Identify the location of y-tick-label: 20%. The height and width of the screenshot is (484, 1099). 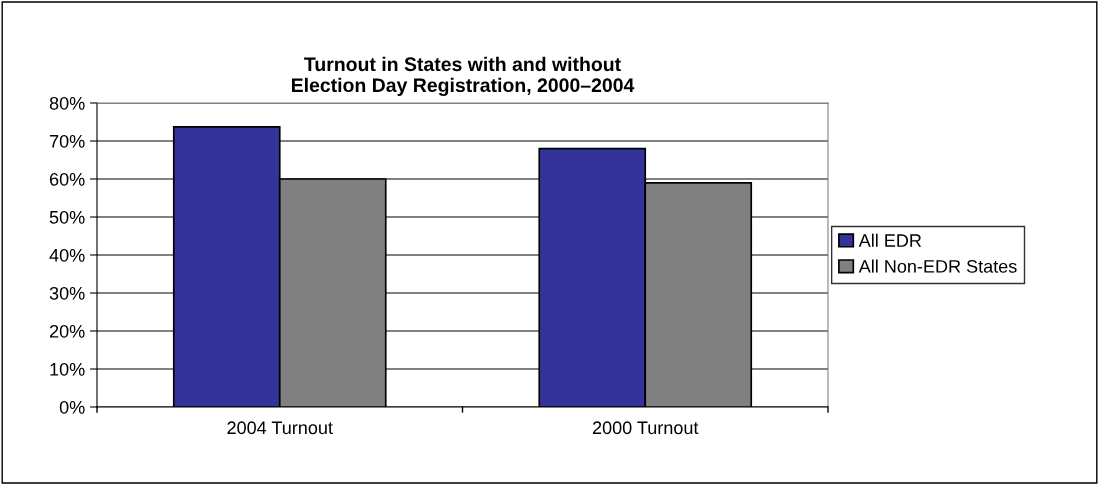
(67, 331).